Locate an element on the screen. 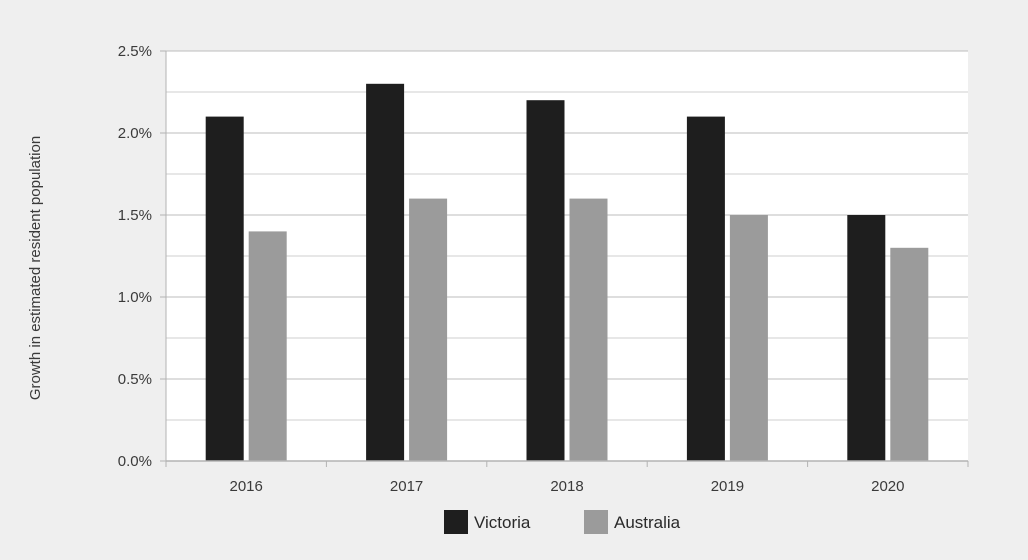  x-tick-label: 2019 is located at coordinates (727, 486).